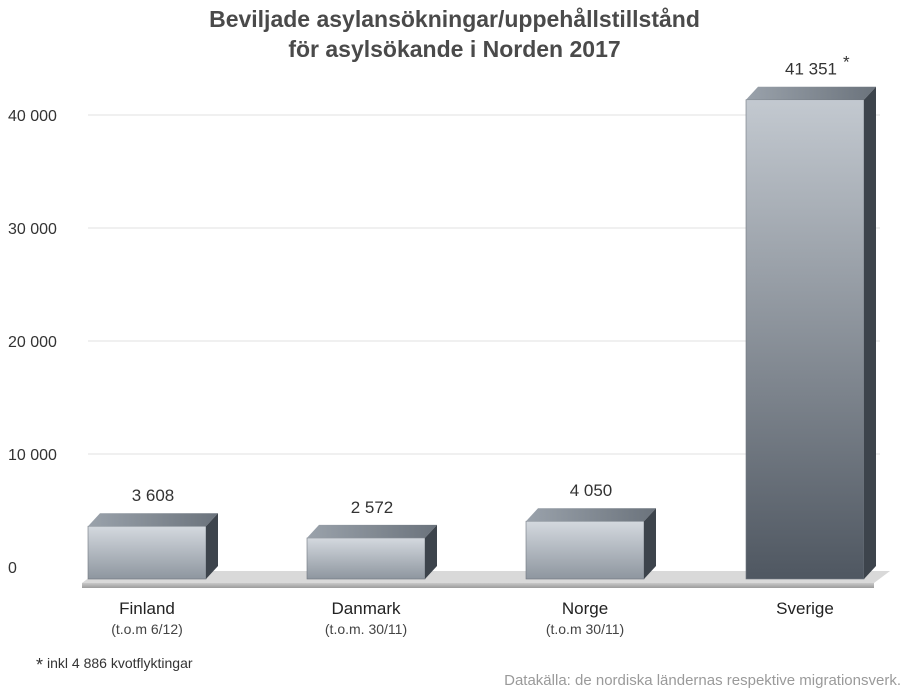  I want to click on y-tick-label: 10 000, so click(32, 455).